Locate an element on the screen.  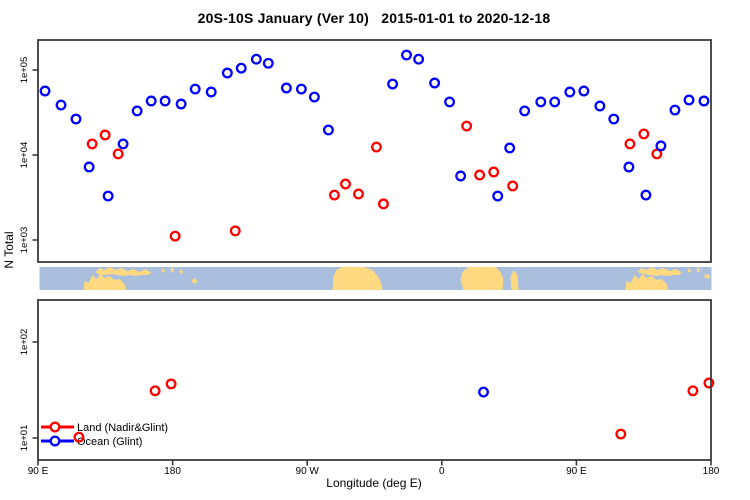
map-land-islands-w3 is located at coordinates (181, 271).